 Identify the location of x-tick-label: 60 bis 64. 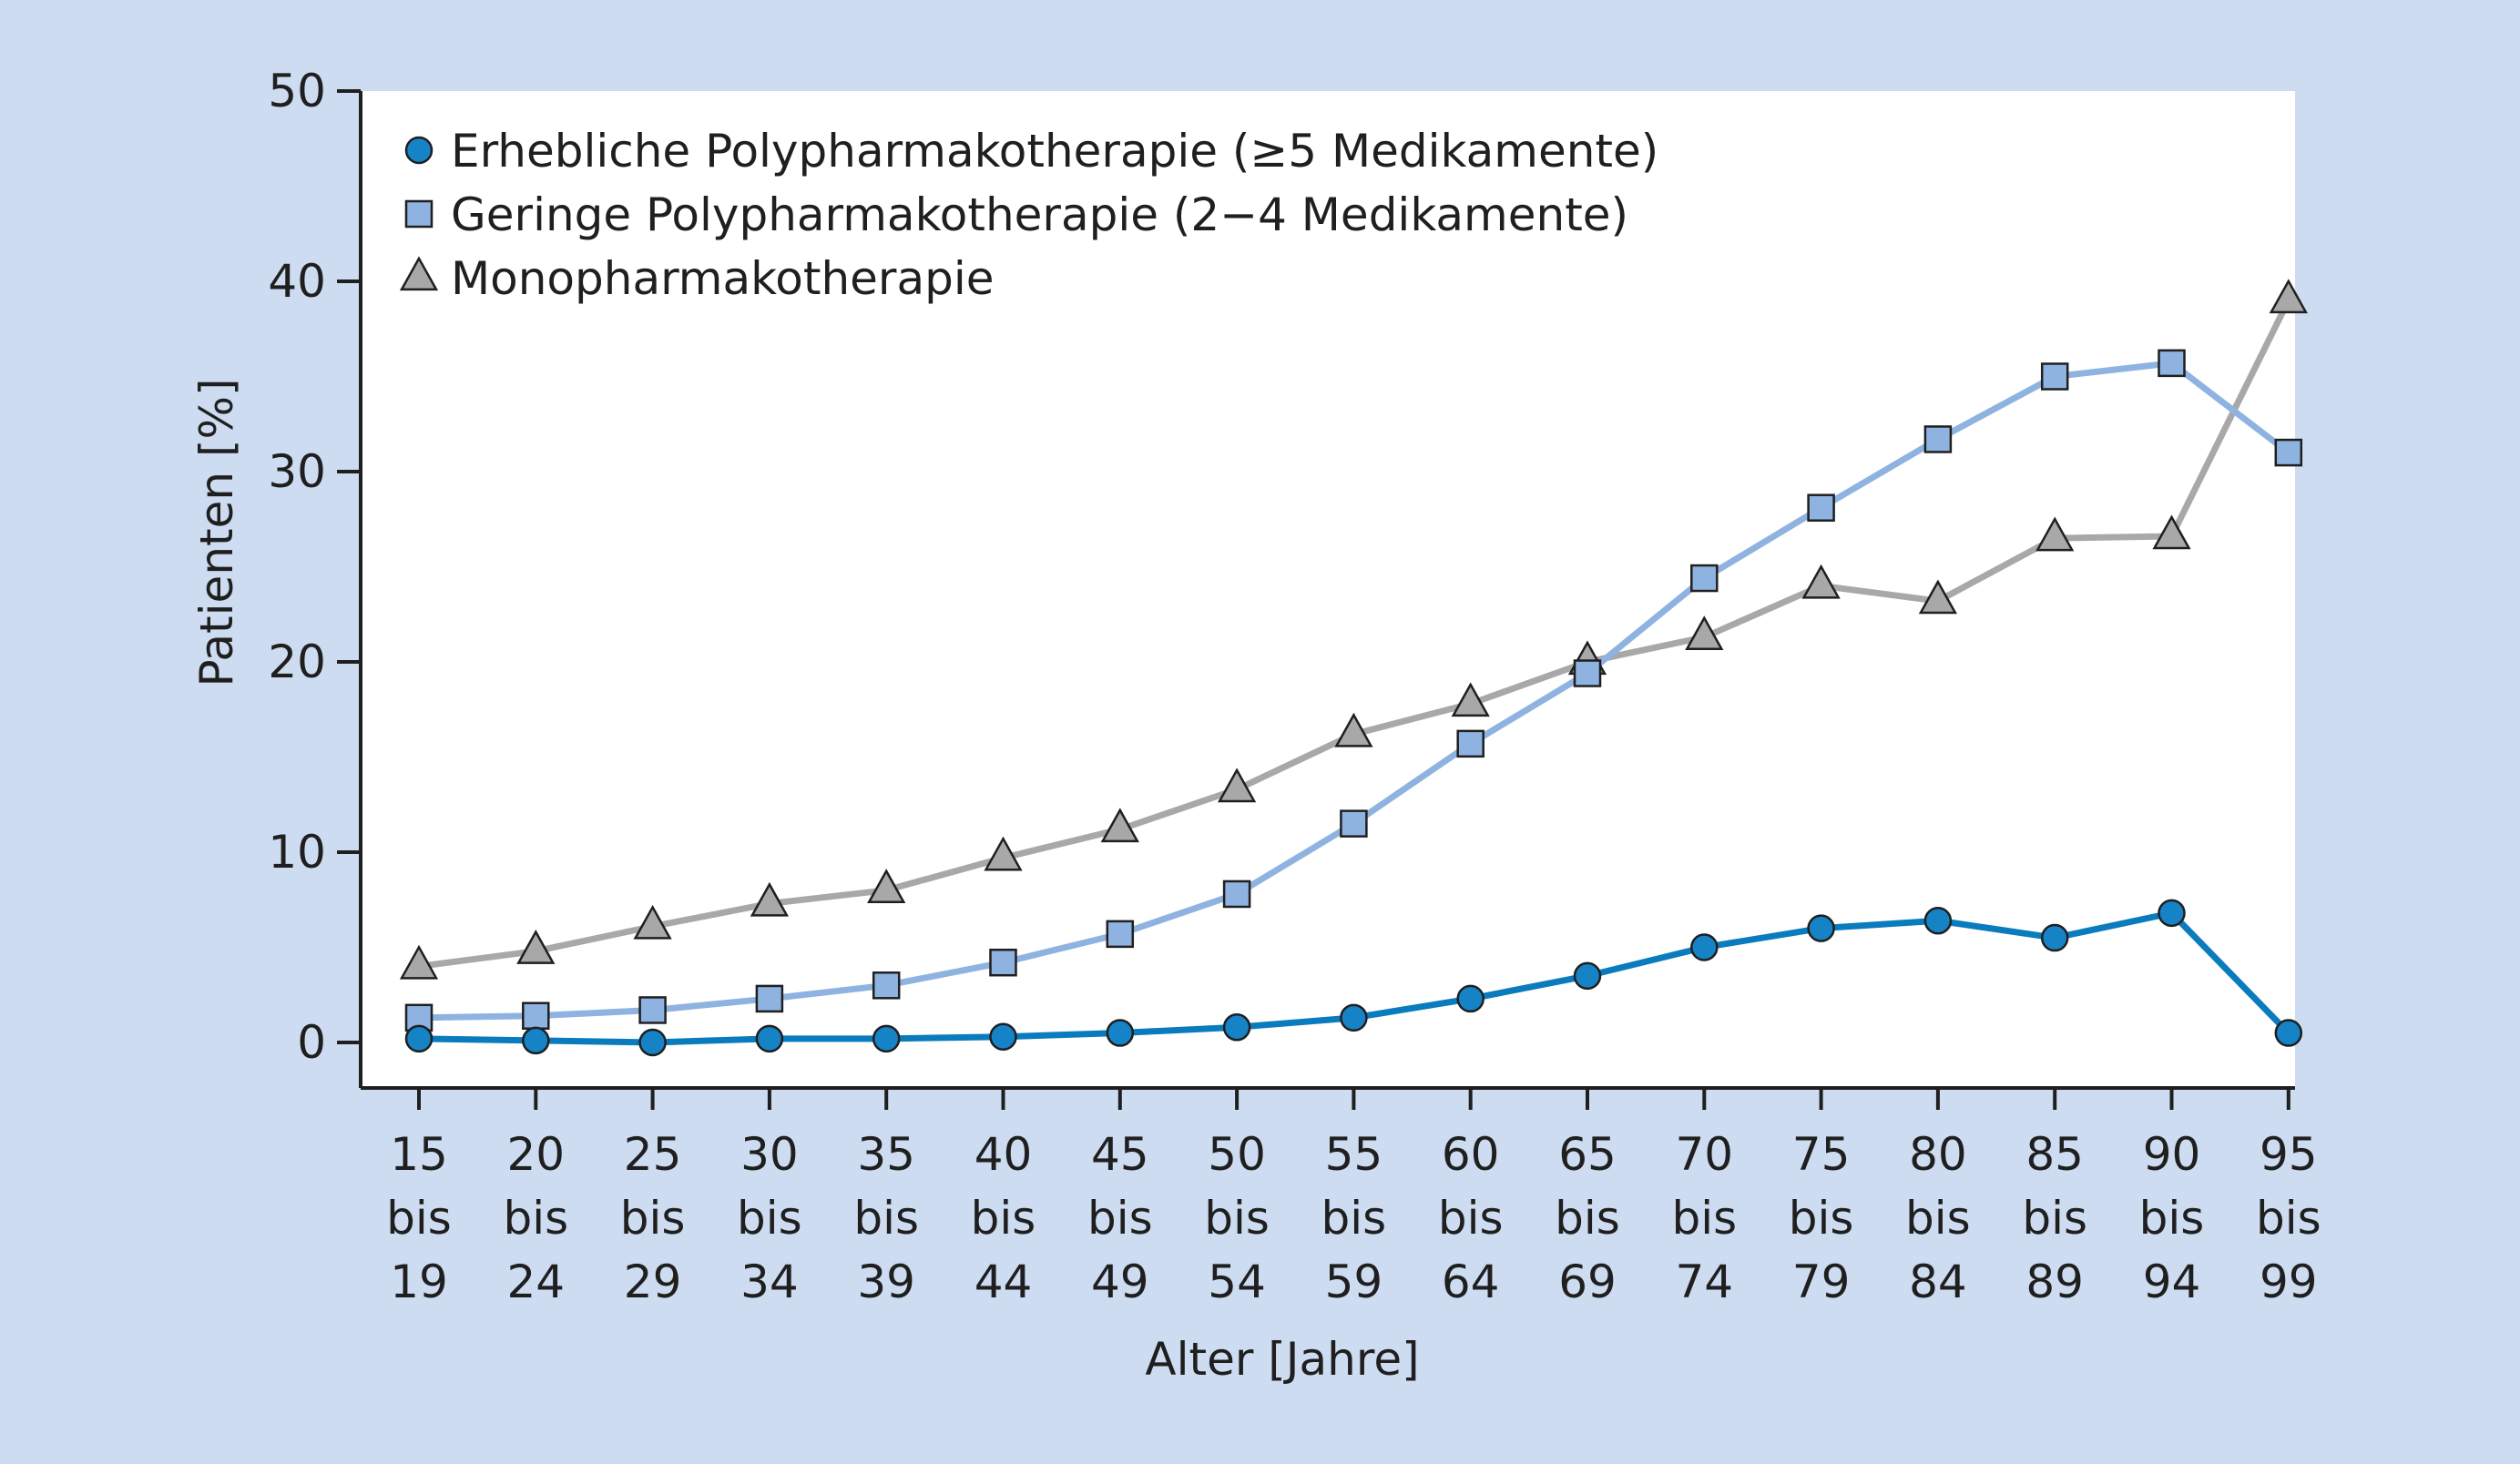
(1471, 1218).